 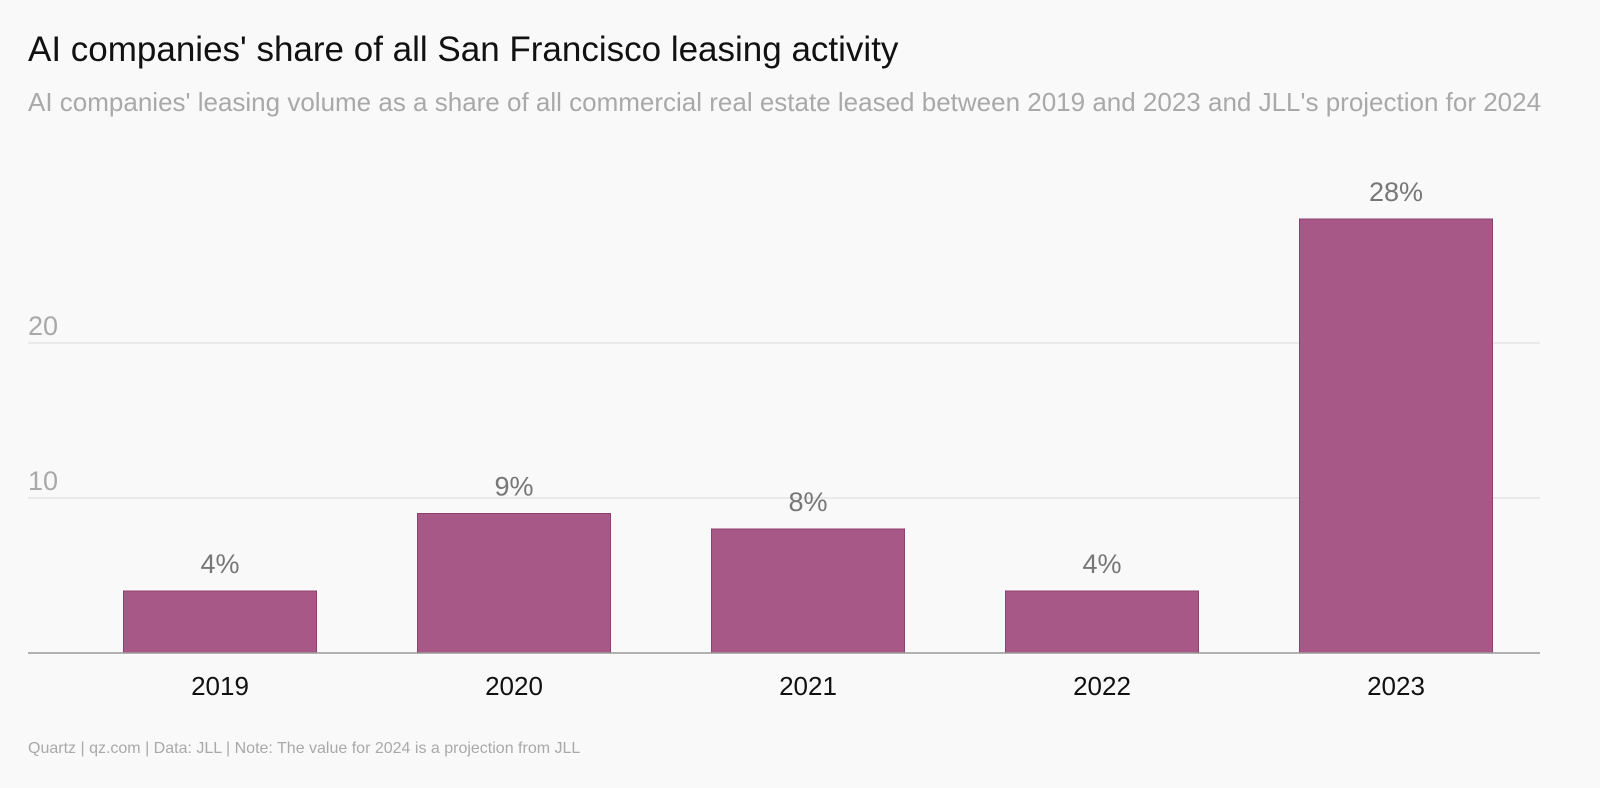 What do you see at coordinates (43, 481) in the screenshot?
I see `y-tick-label: 10` at bounding box center [43, 481].